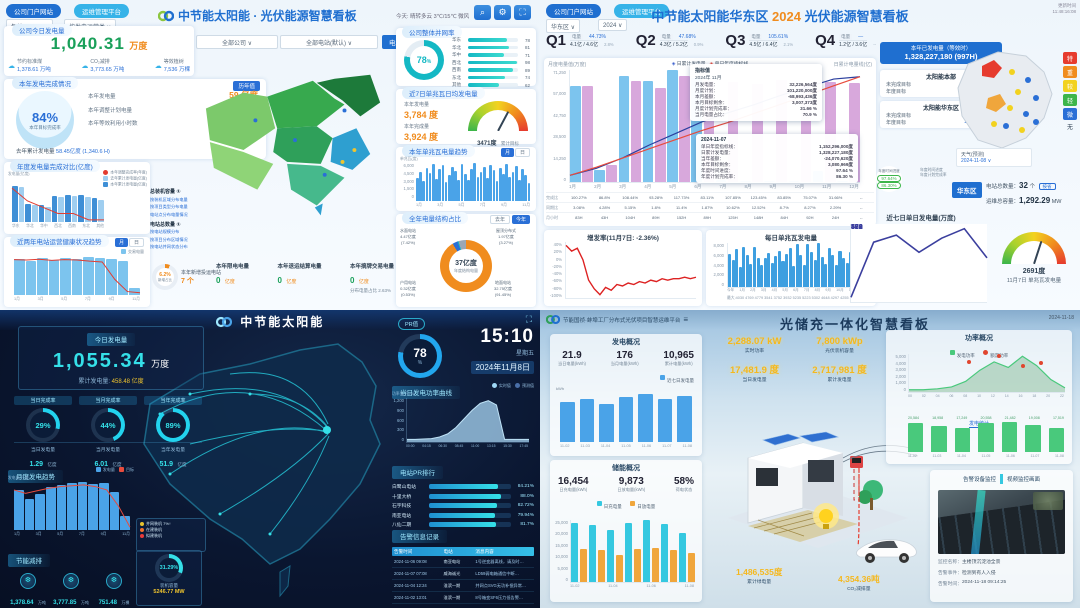 This screenshot has height=608, width=1080. What do you see at coordinates (506, 236) in the screenshot?
I see `segment-label: 屋顶分布式 1.97亿度 (3.27%)` at bounding box center [506, 236].